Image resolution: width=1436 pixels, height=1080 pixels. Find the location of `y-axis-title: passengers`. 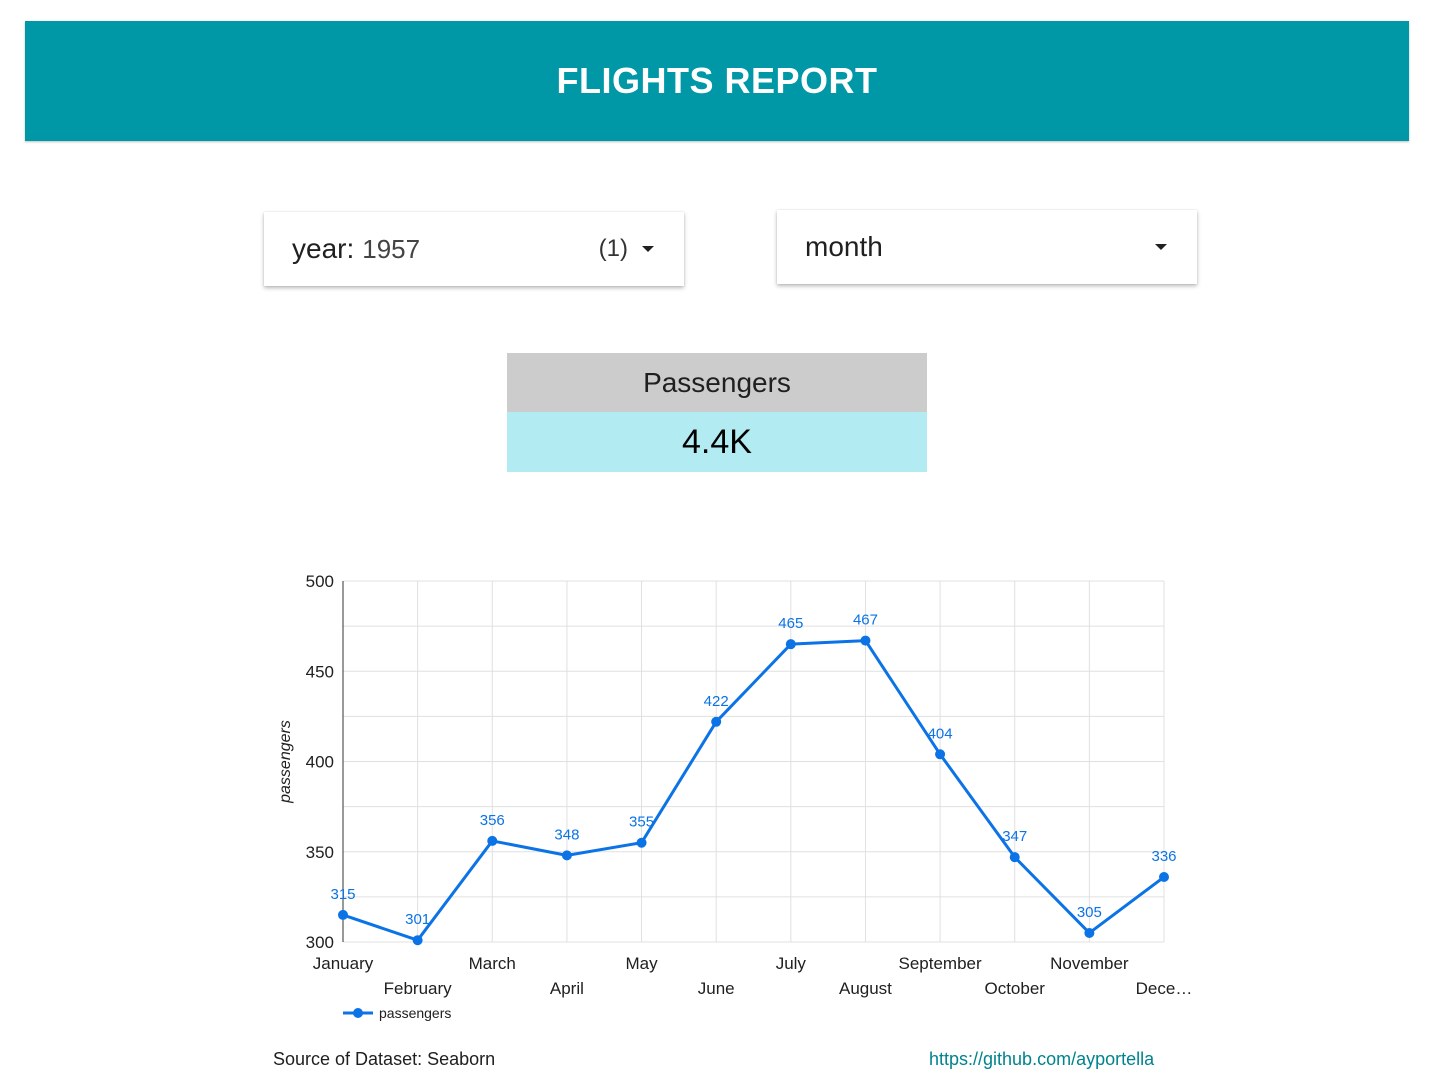

y-axis-title: passengers is located at coordinates (285, 762).